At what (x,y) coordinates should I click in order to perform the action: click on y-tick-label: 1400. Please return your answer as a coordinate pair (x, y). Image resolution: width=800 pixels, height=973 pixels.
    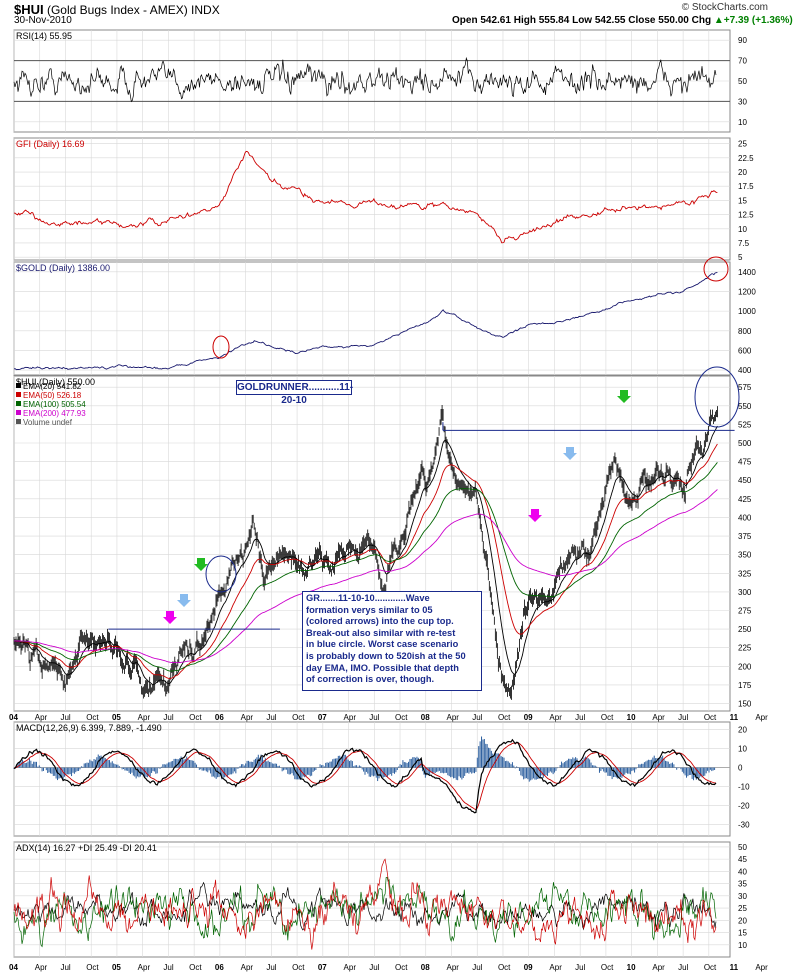
    Looking at the image, I should click on (747, 272).